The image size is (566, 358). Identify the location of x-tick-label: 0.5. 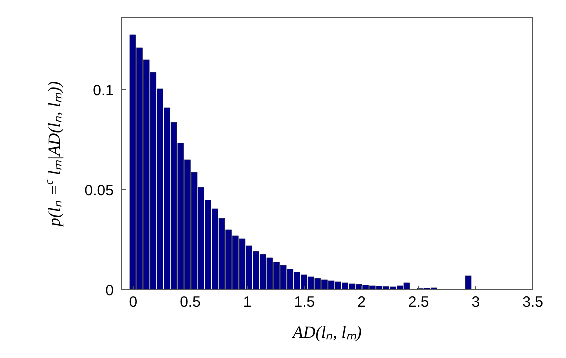
(190, 302).